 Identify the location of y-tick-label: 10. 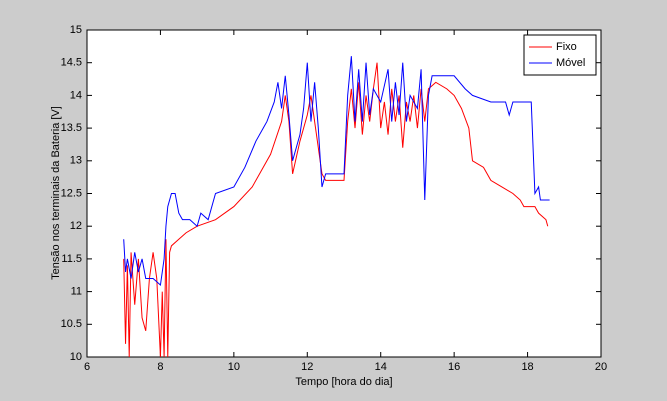
(76, 357).